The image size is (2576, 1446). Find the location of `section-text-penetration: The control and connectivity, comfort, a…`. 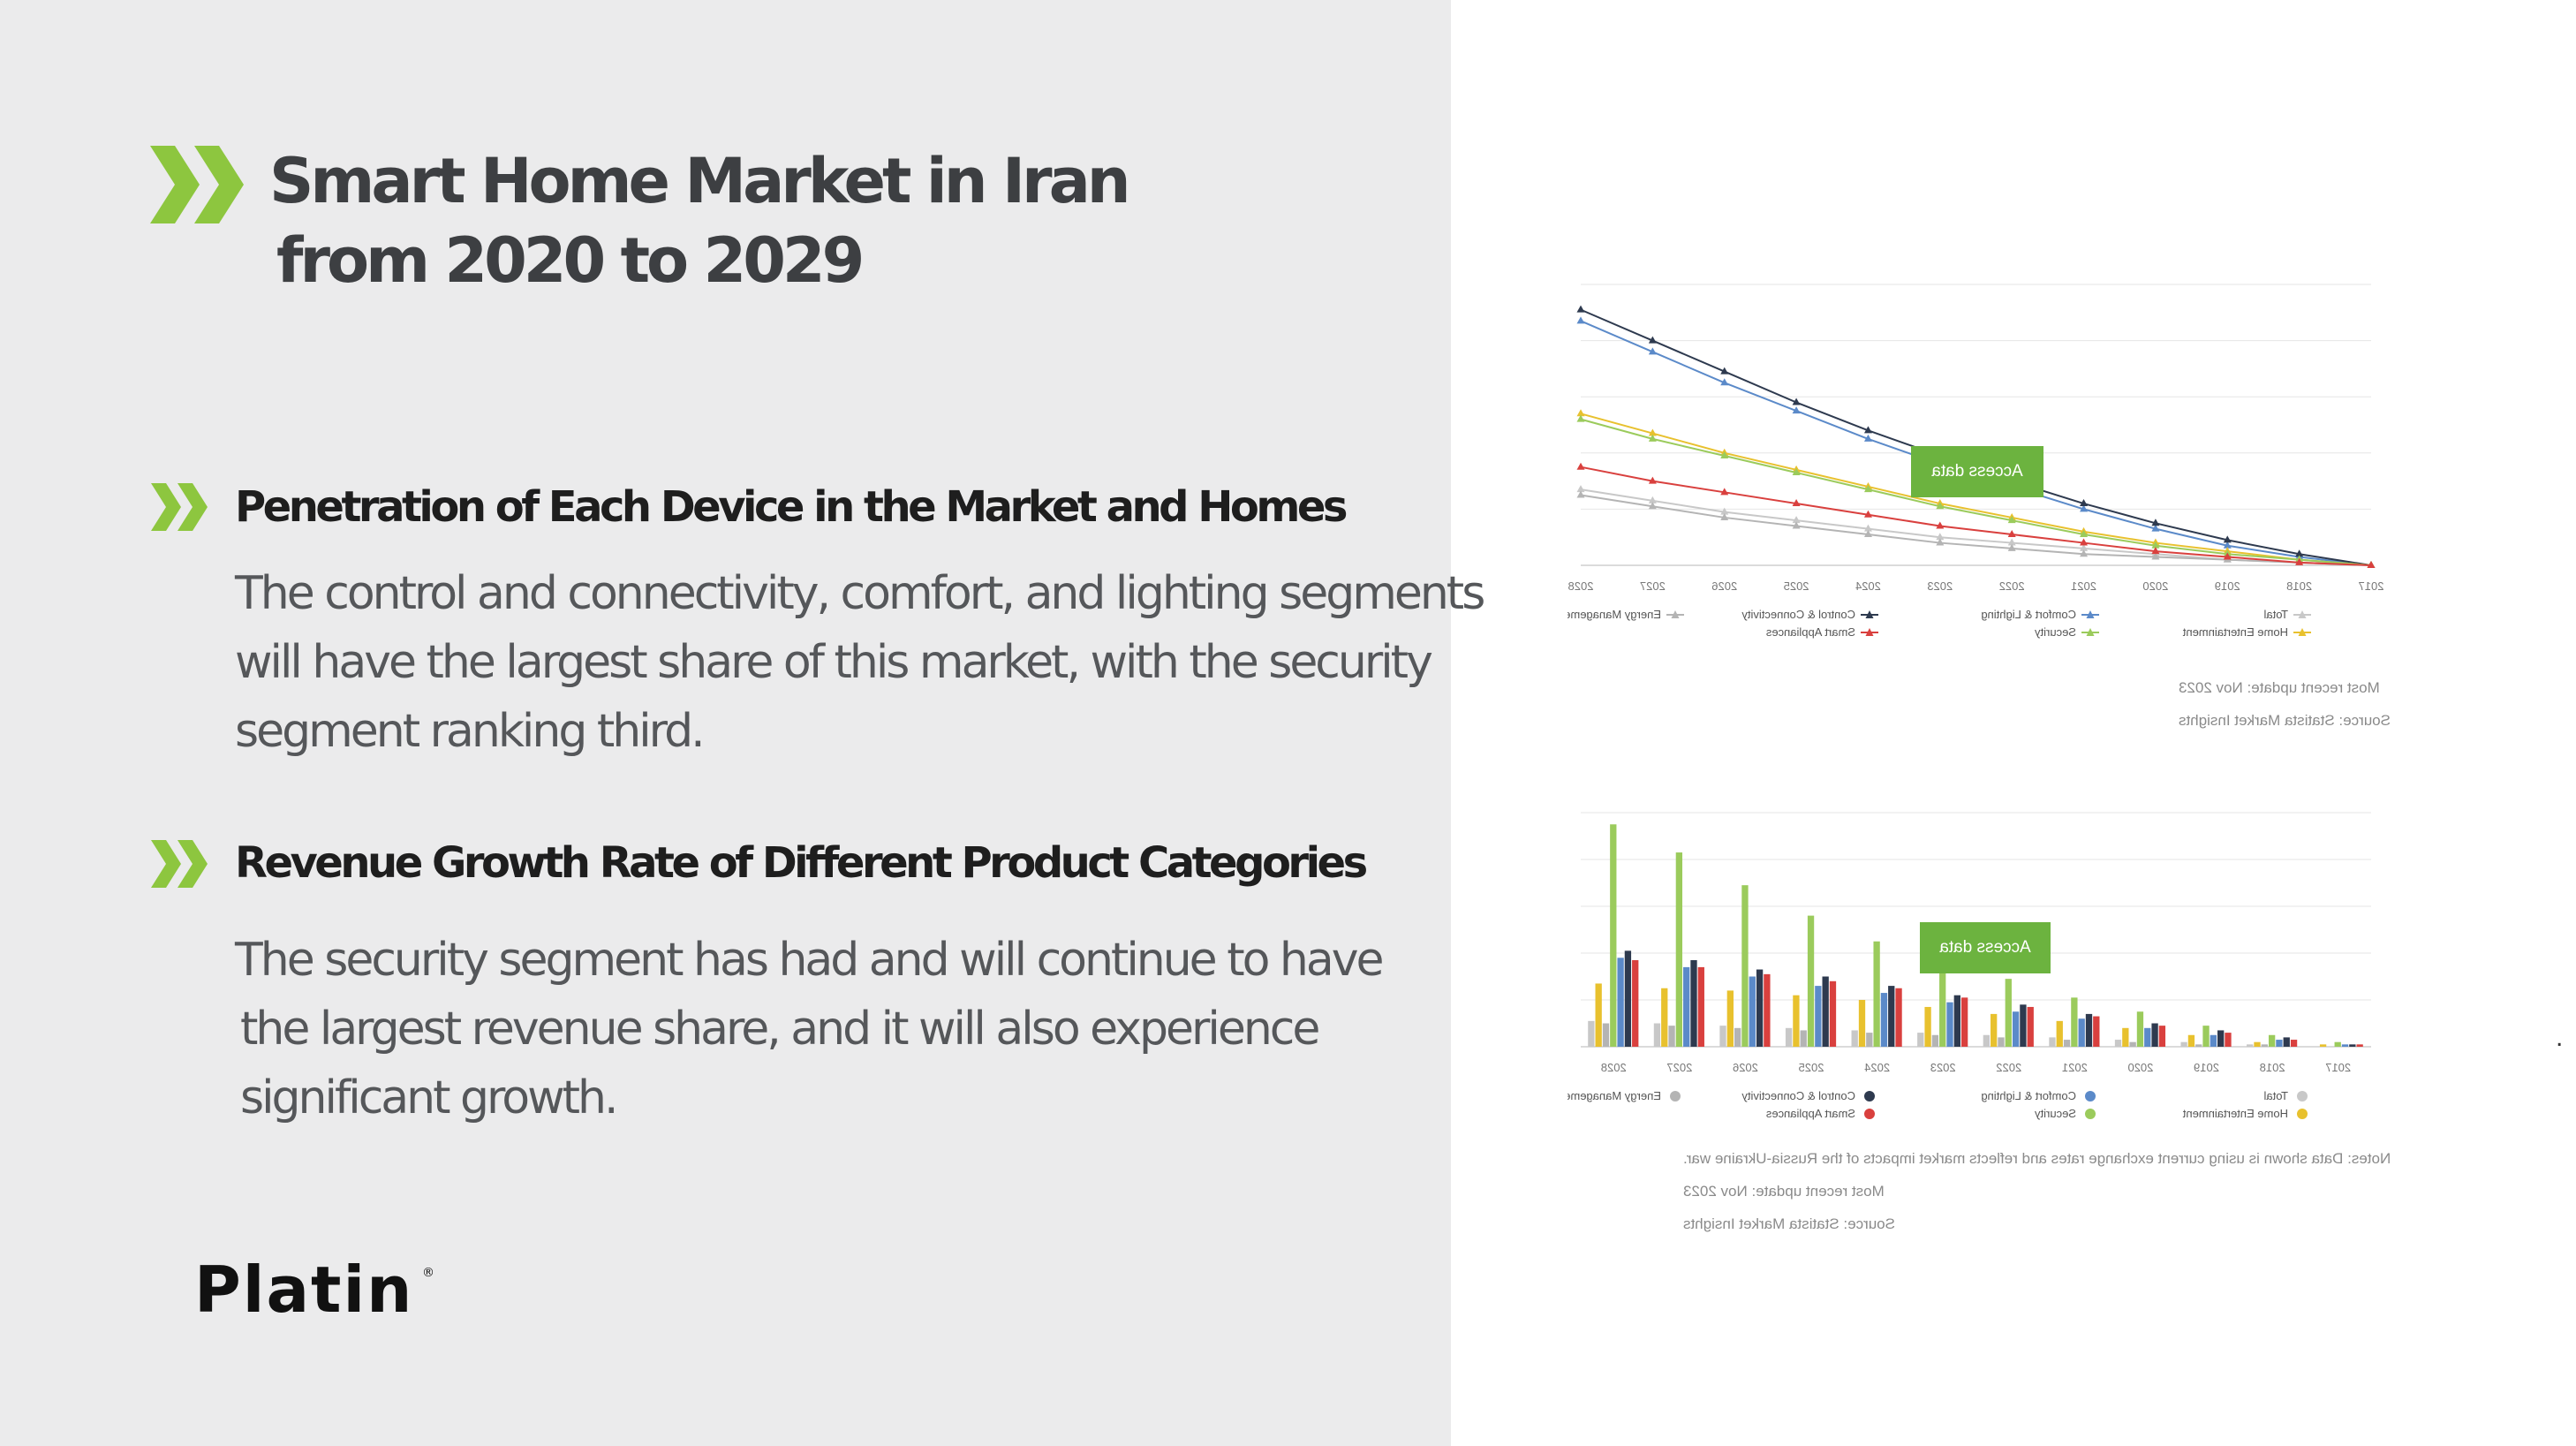

section-text-penetration: The control and connectivity, comfort, a… is located at coordinates (860, 662).